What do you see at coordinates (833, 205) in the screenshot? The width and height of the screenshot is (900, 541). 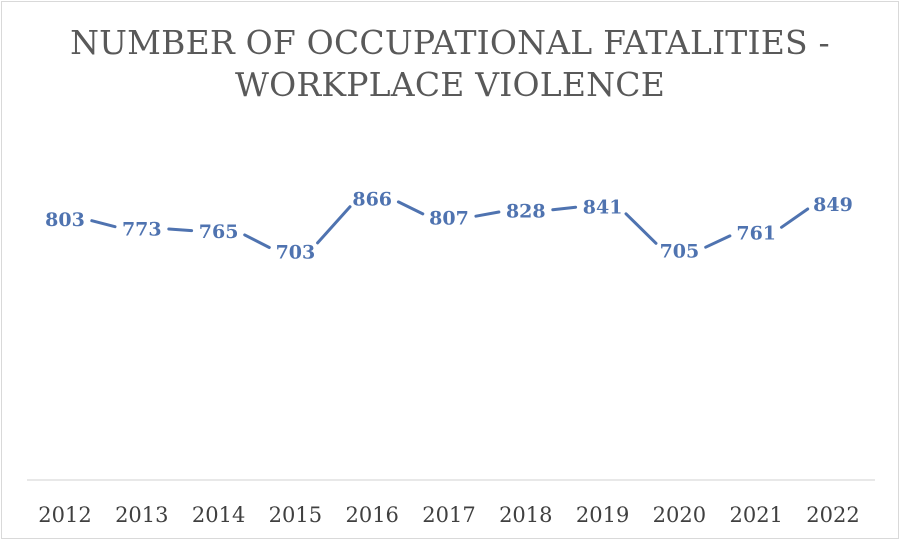 I see `data-label-2022: 849` at bounding box center [833, 205].